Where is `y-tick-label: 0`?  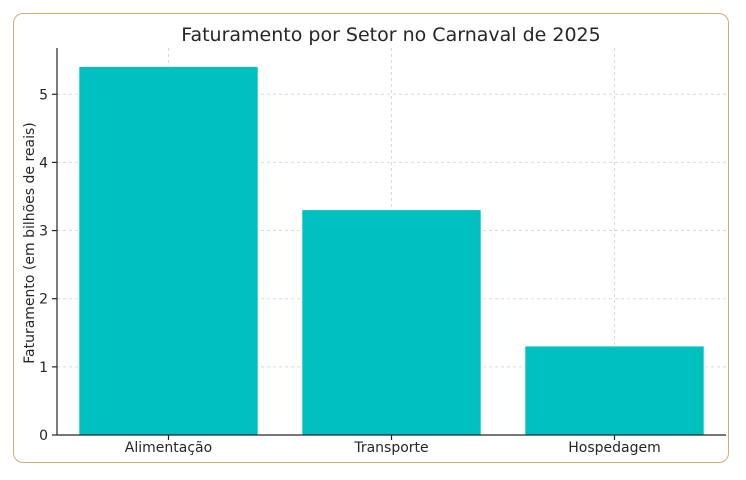
y-tick-label: 0 is located at coordinates (43, 436).